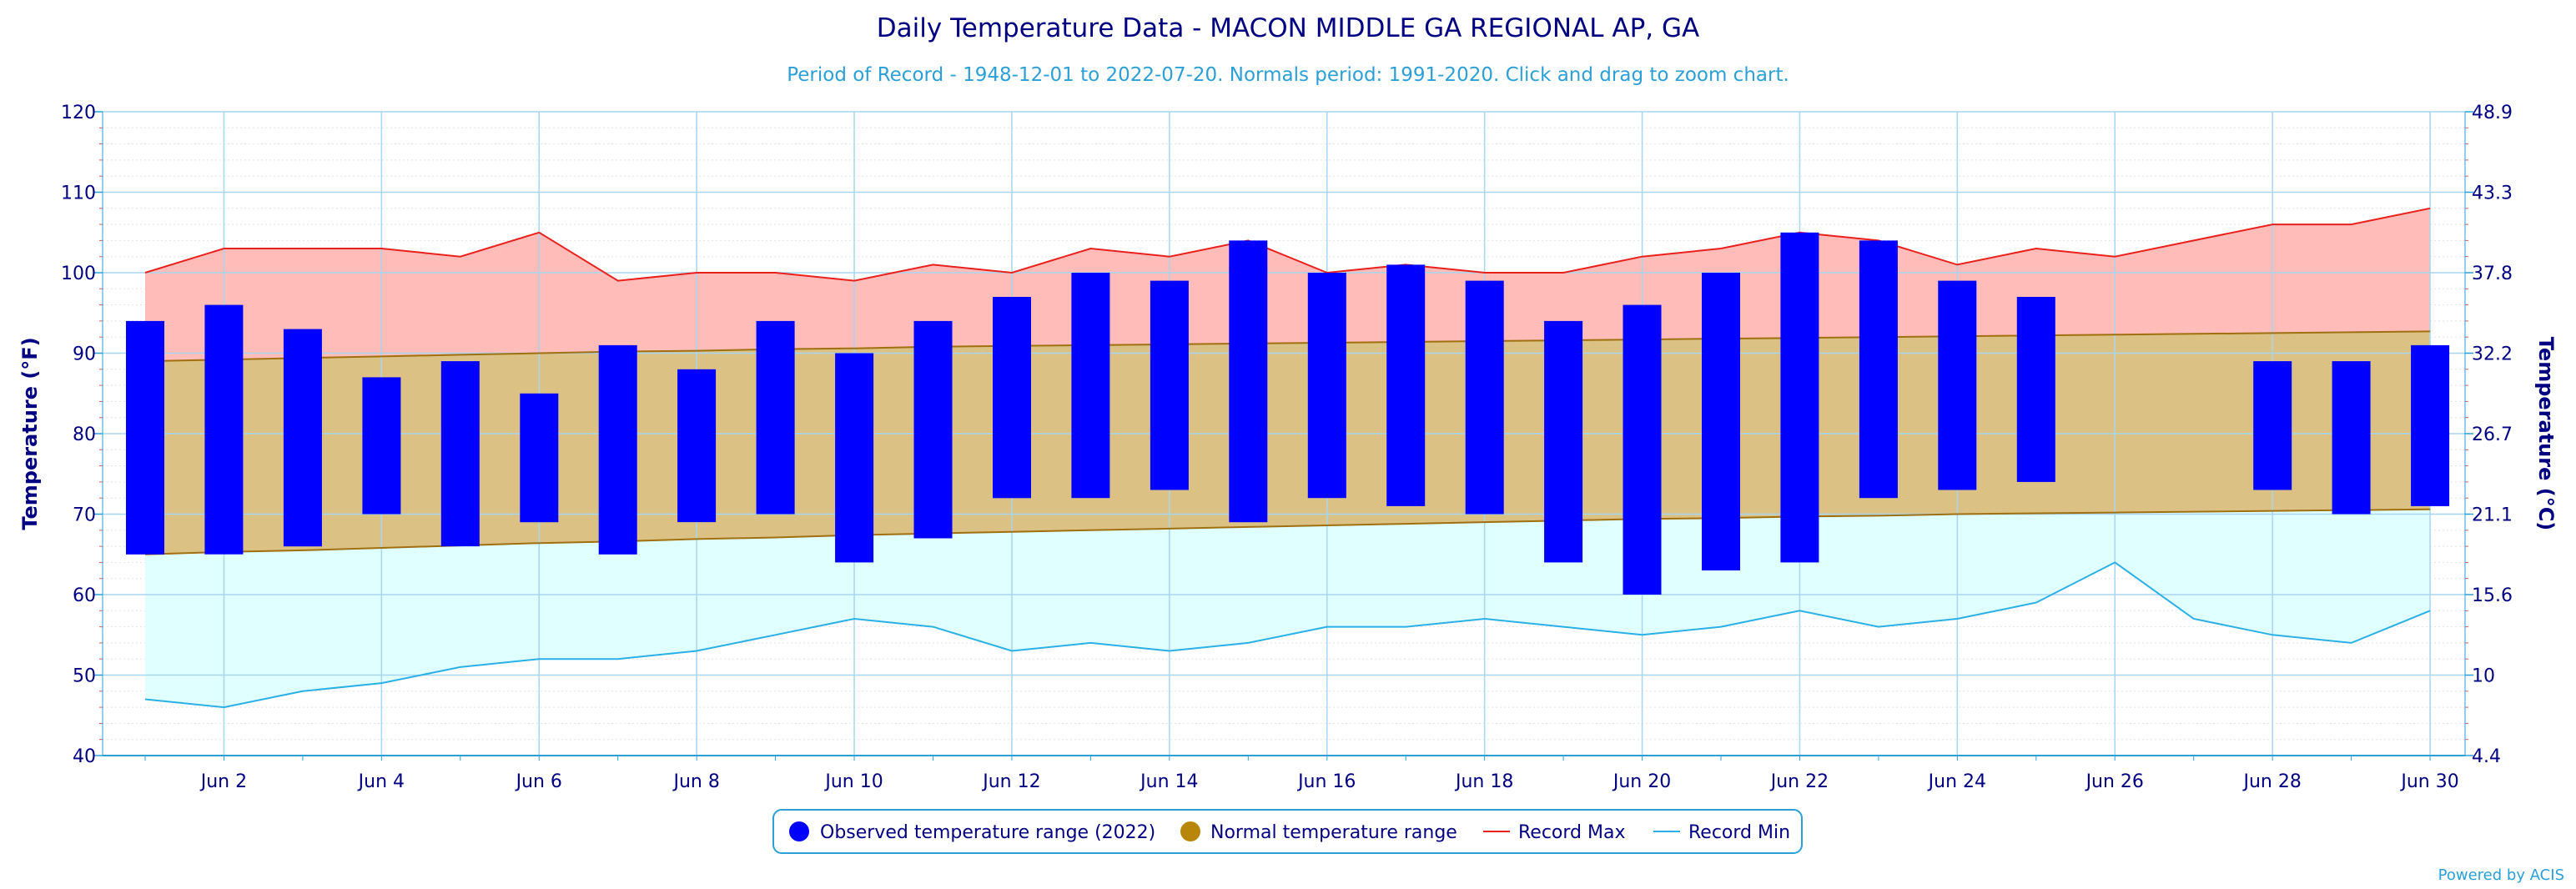 The image size is (2576, 889). What do you see at coordinates (853, 781) in the screenshot?
I see `x-tick-label: Jun 10` at bounding box center [853, 781].